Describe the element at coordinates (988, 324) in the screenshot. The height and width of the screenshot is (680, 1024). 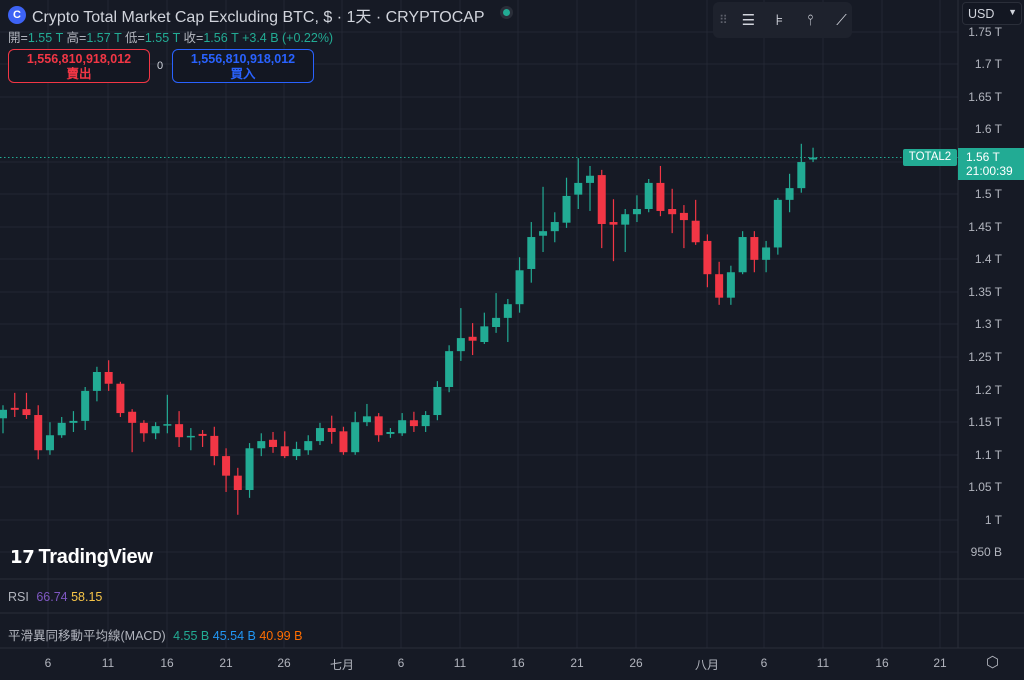
I see `price-tick: 1.3 T` at that location.